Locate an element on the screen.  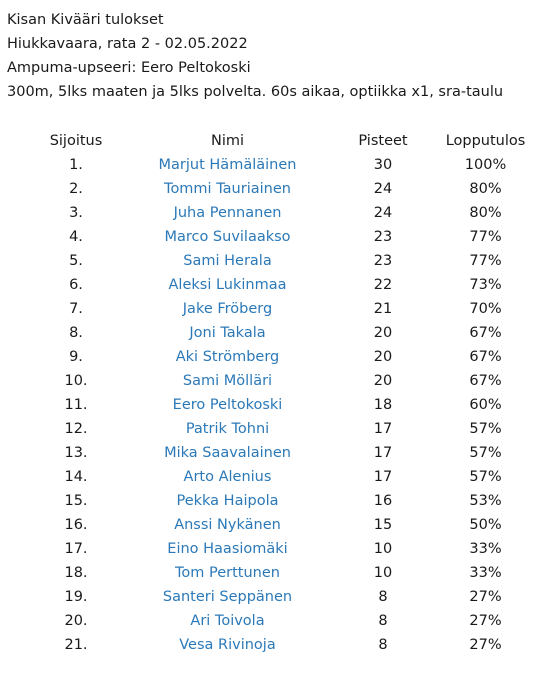
table-row: 17. Eino Haasiomäki 10 33% is located at coordinates (289, 549).